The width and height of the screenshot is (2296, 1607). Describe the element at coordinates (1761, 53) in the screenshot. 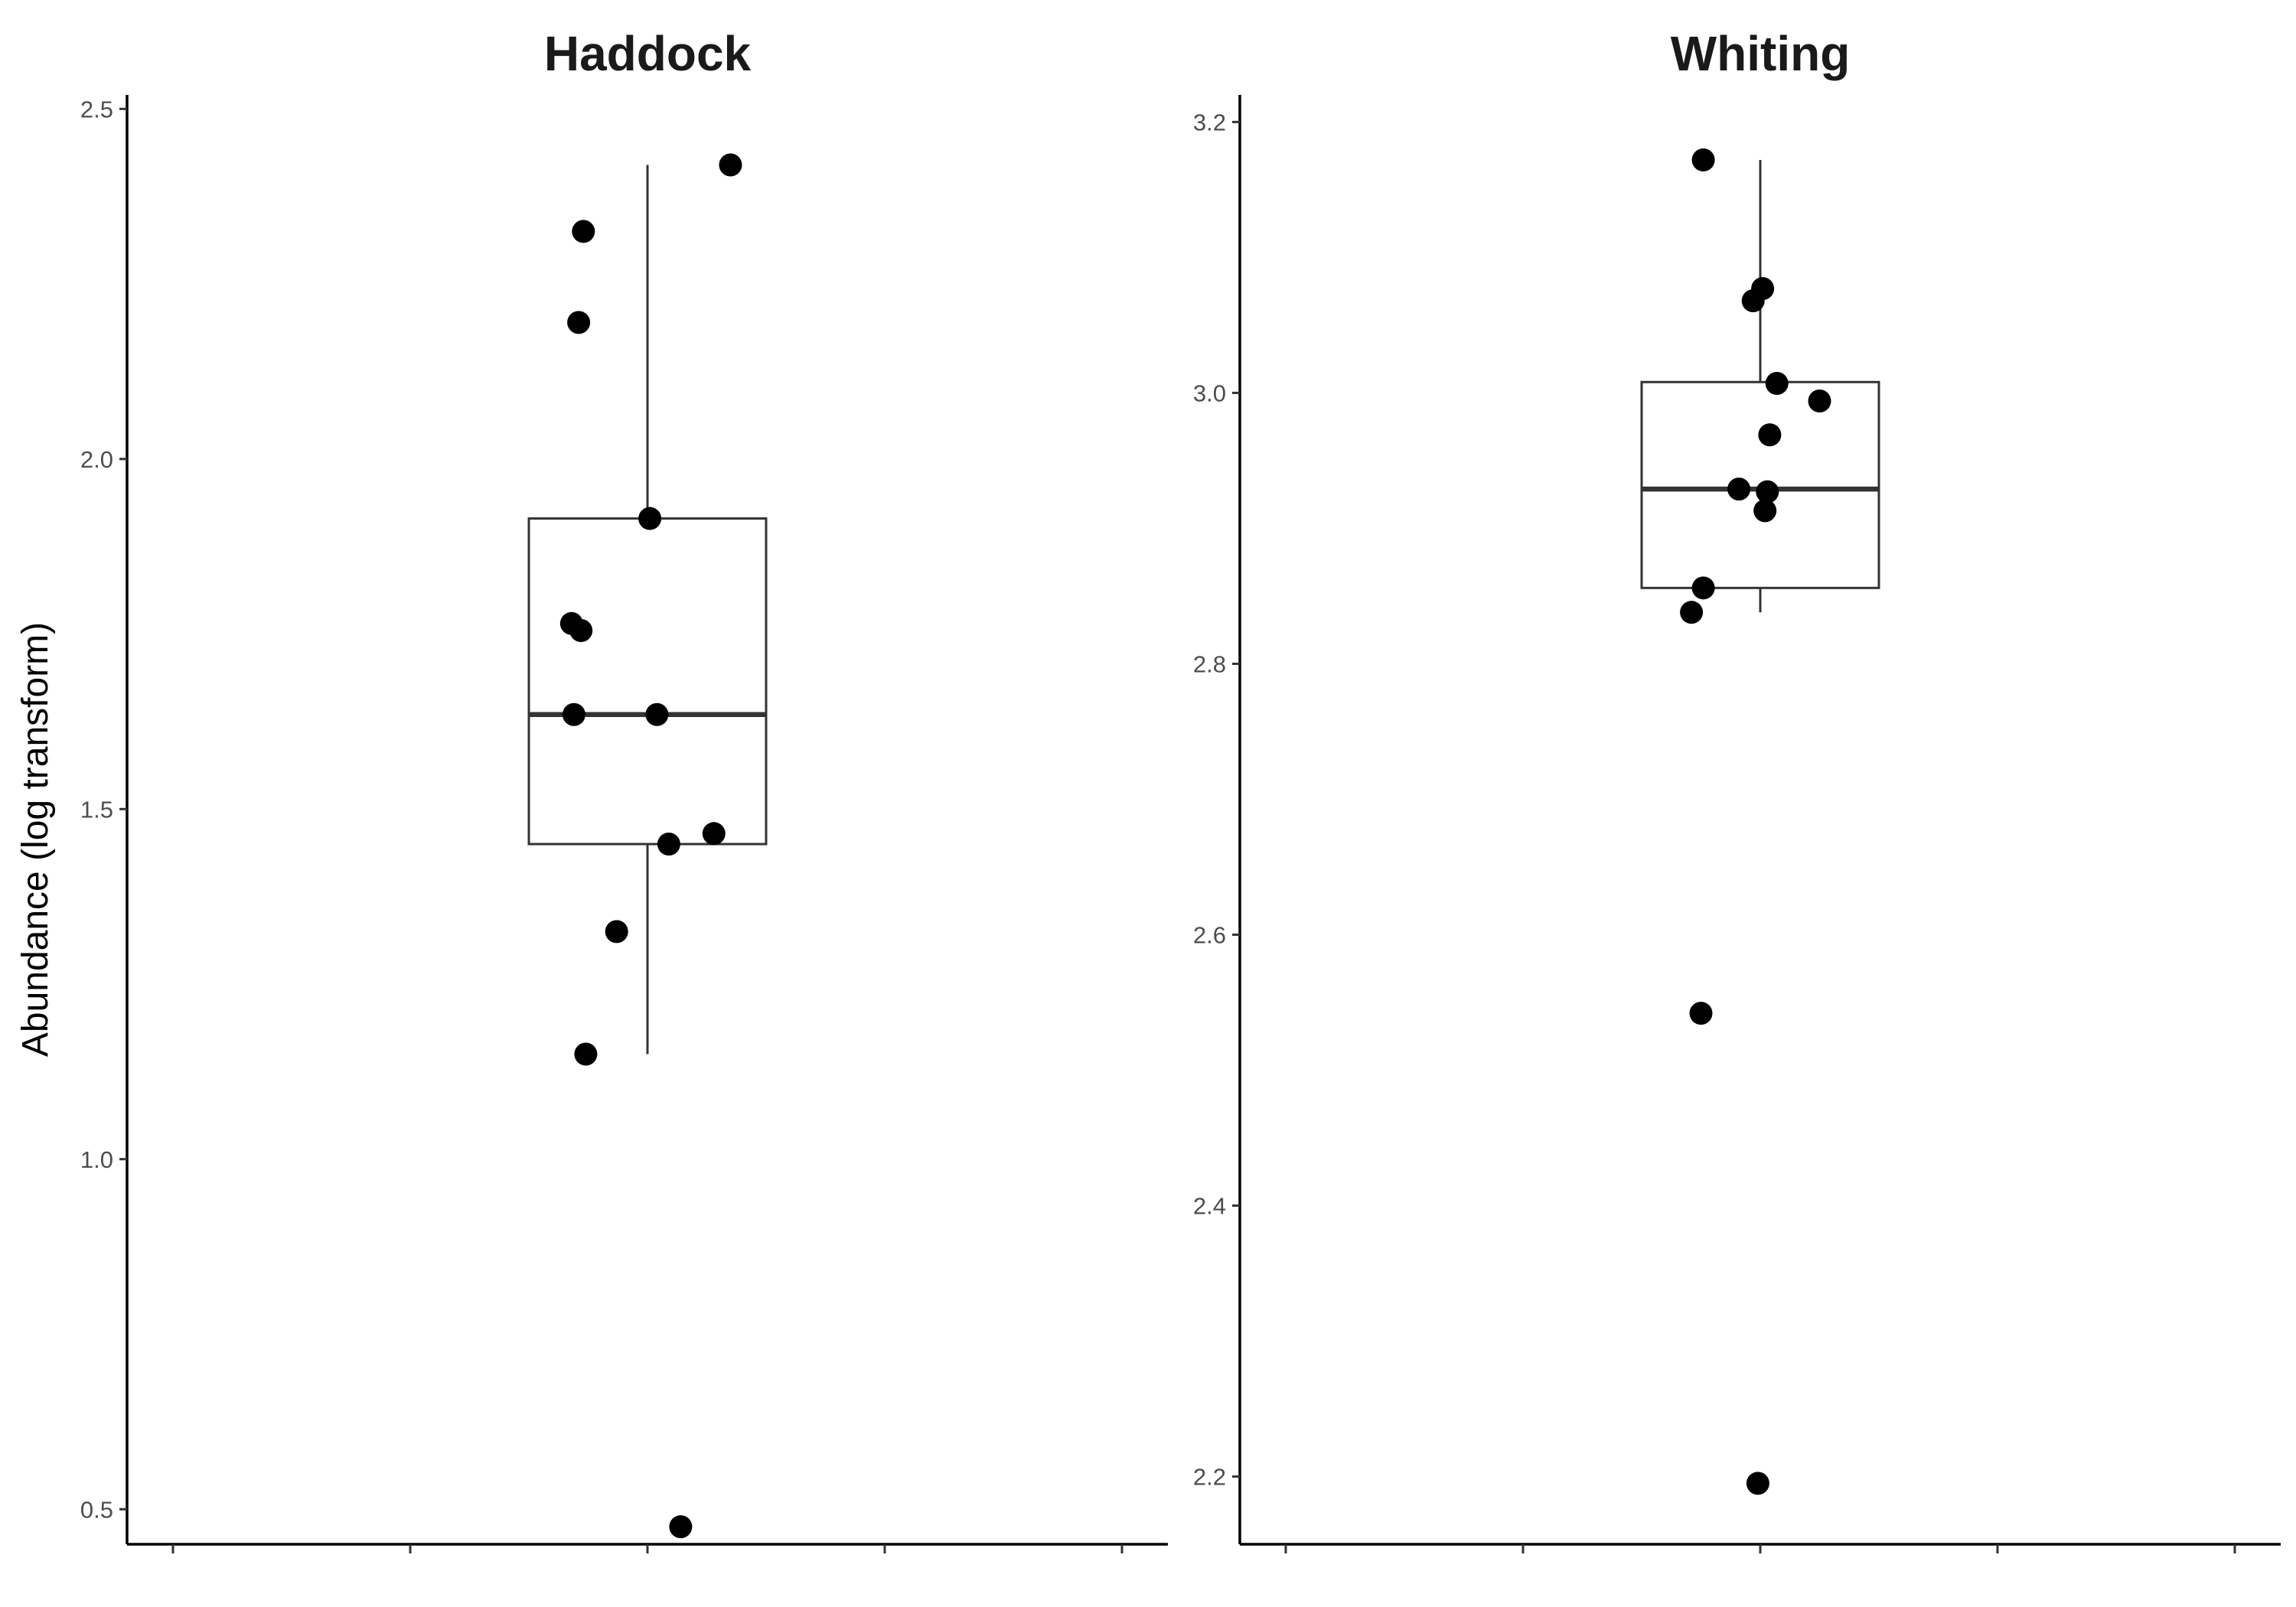

I see `panel-title: Whiting` at that location.